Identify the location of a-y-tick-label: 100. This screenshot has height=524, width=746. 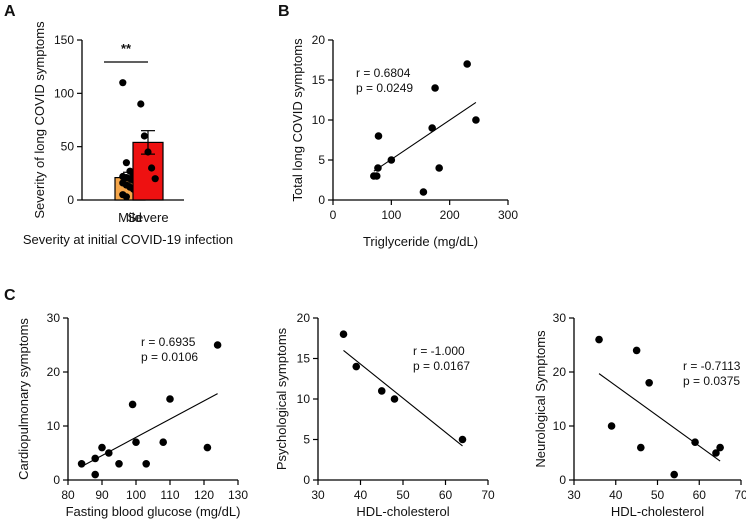
(64, 93).